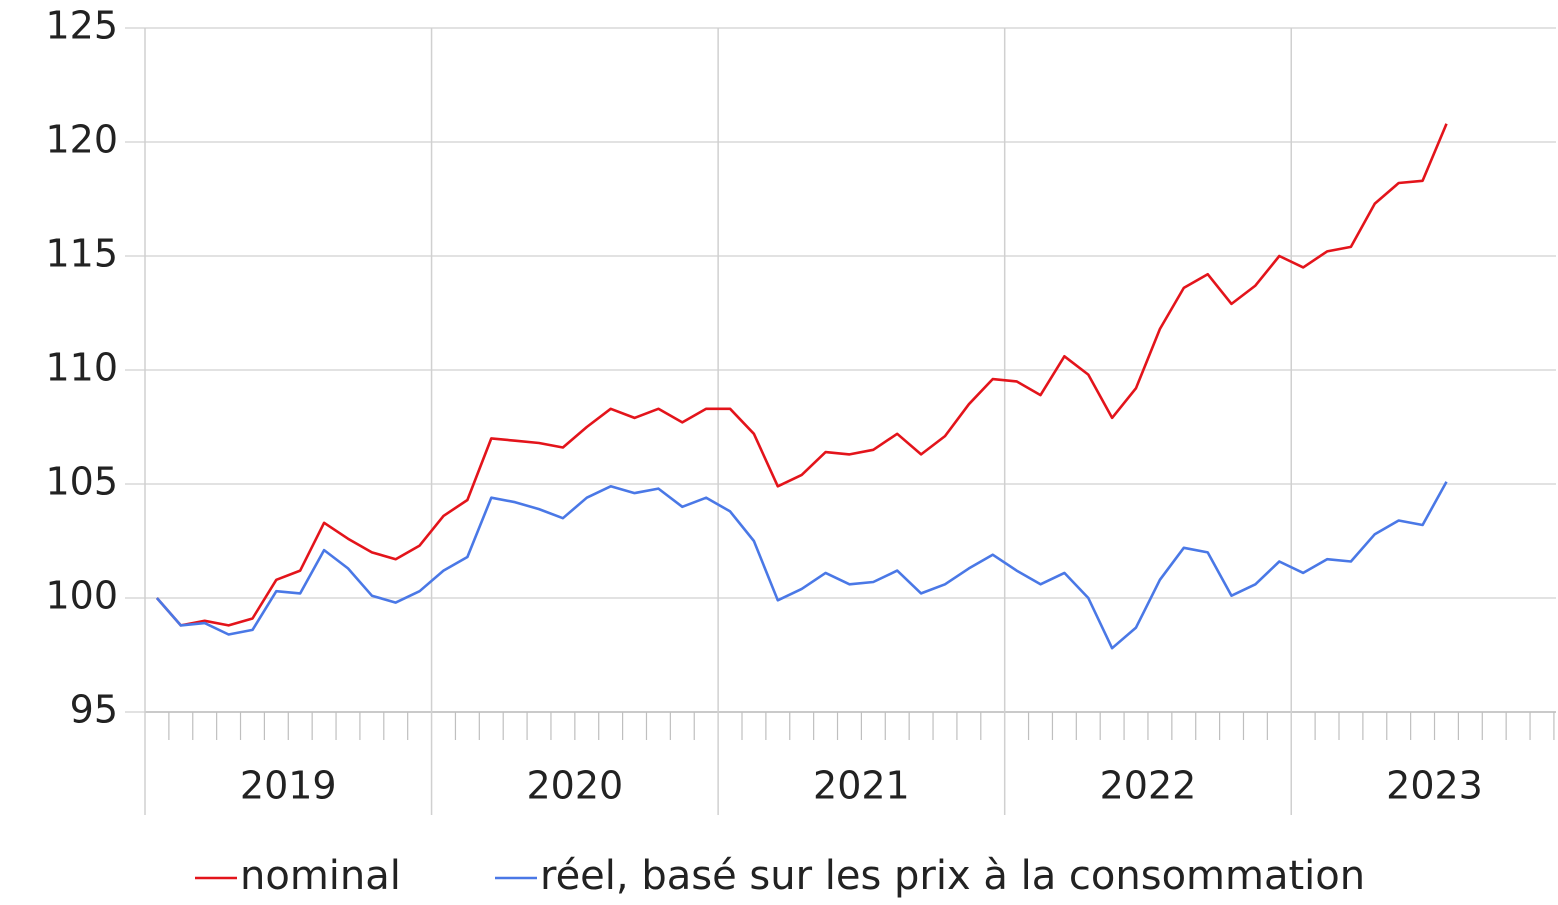 The height and width of the screenshot is (905, 1558). Describe the element at coordinates (81, 254) in the screenshot. I see `y-tick-label: 115` at that location.